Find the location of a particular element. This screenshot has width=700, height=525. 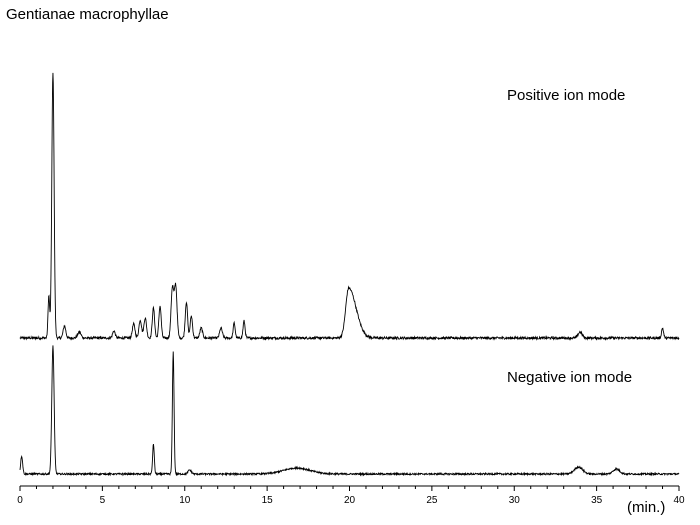

x-tick-label: 35 is located at coordinates (597, 500).